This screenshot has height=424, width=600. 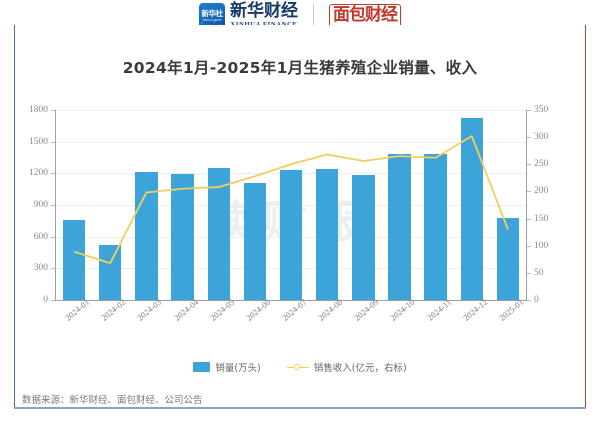 I want to click on right-axis-tick-label: 350, so click(x=541, y=110).